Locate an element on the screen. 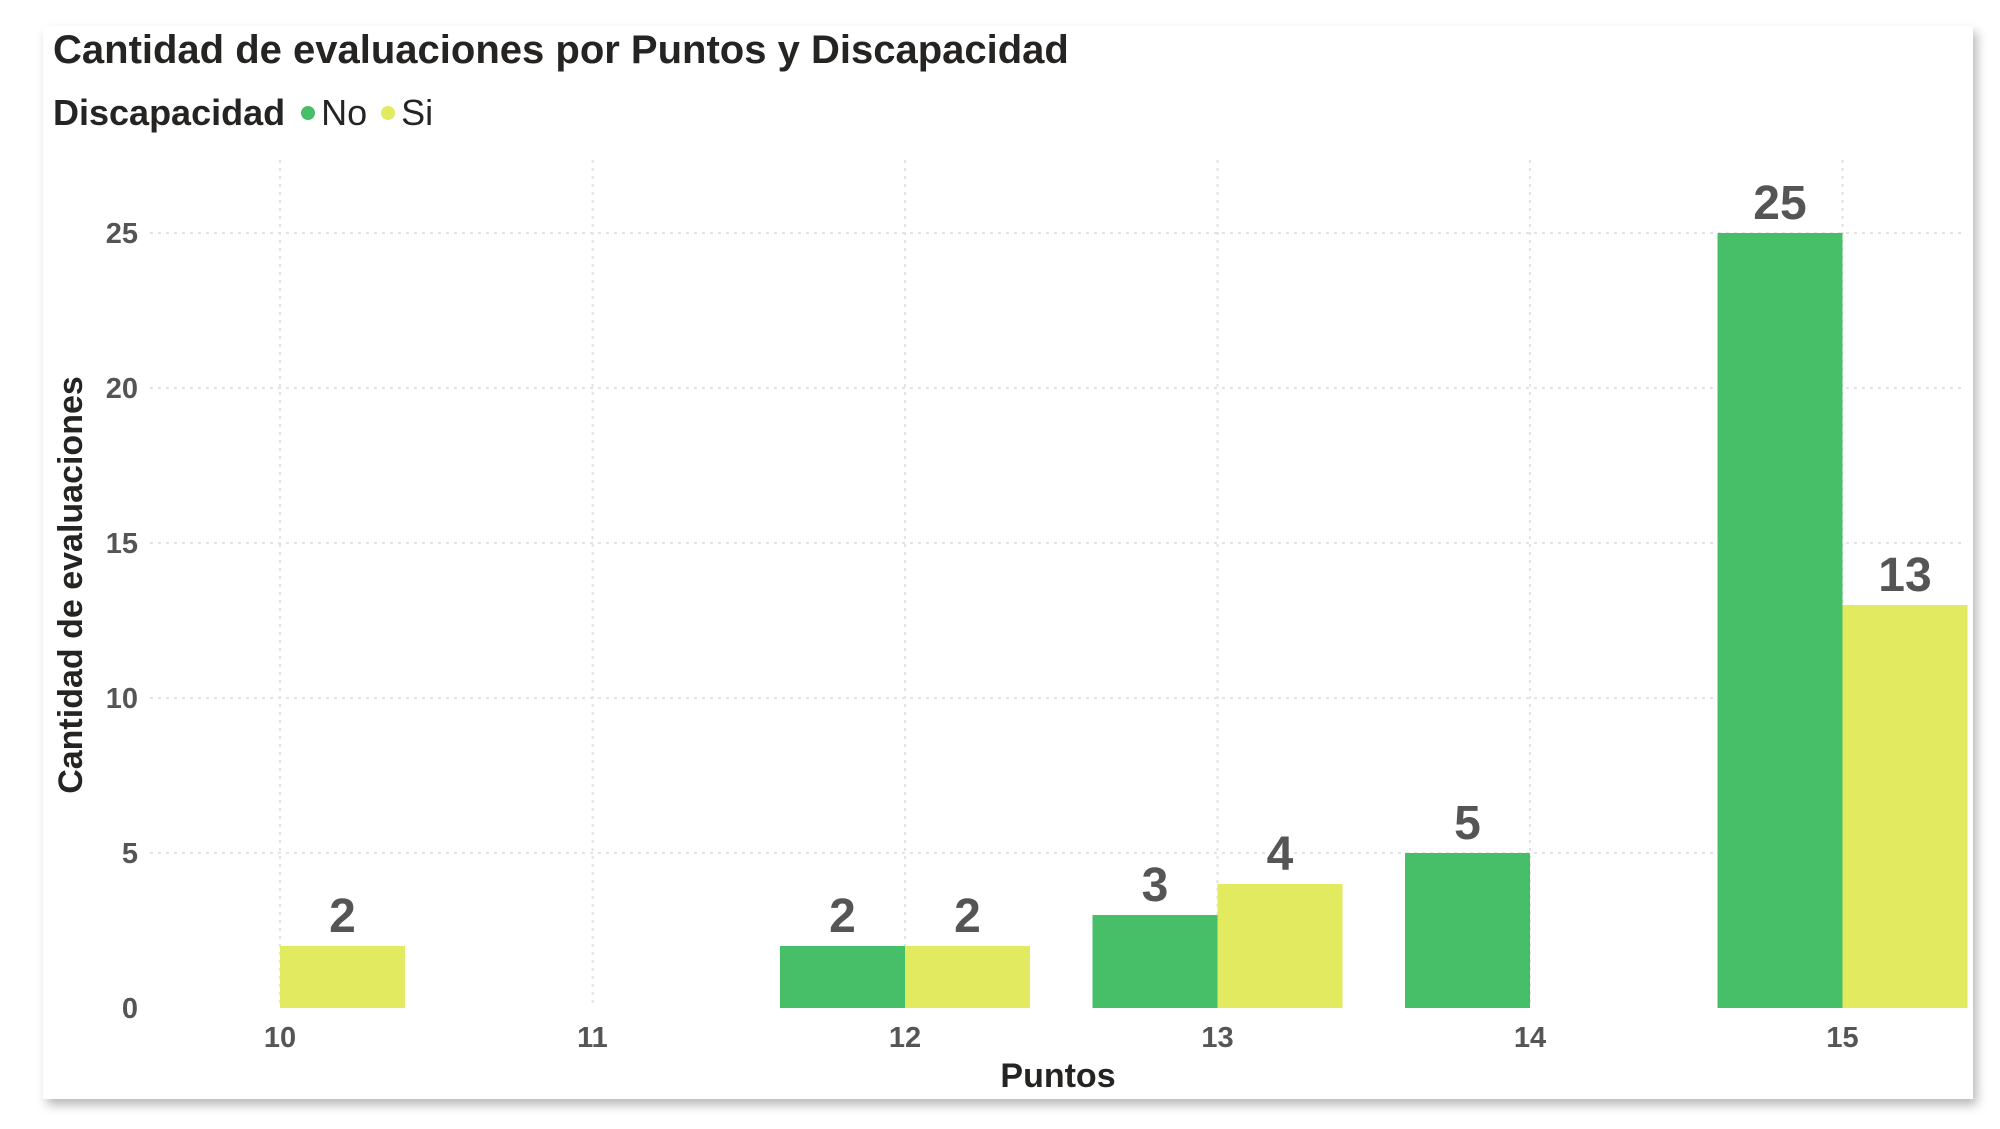 The image size is (2000, 1129). x-tick-label: 15 is located at coordinates (1842, 1038).